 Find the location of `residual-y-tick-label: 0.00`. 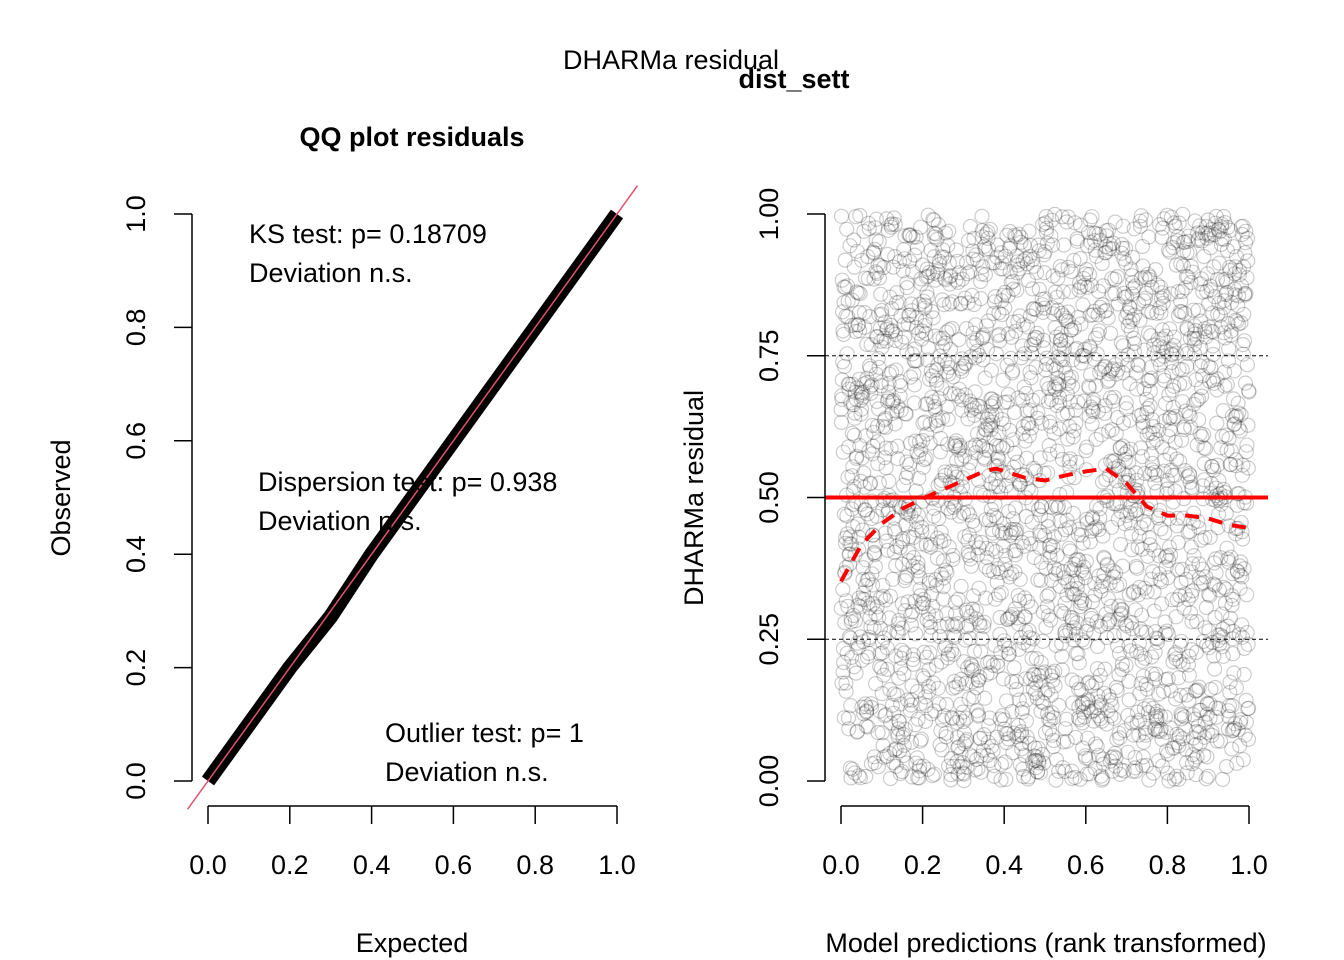

residual-y-tick-label: 0.00 is located at coordinates (769, 781).